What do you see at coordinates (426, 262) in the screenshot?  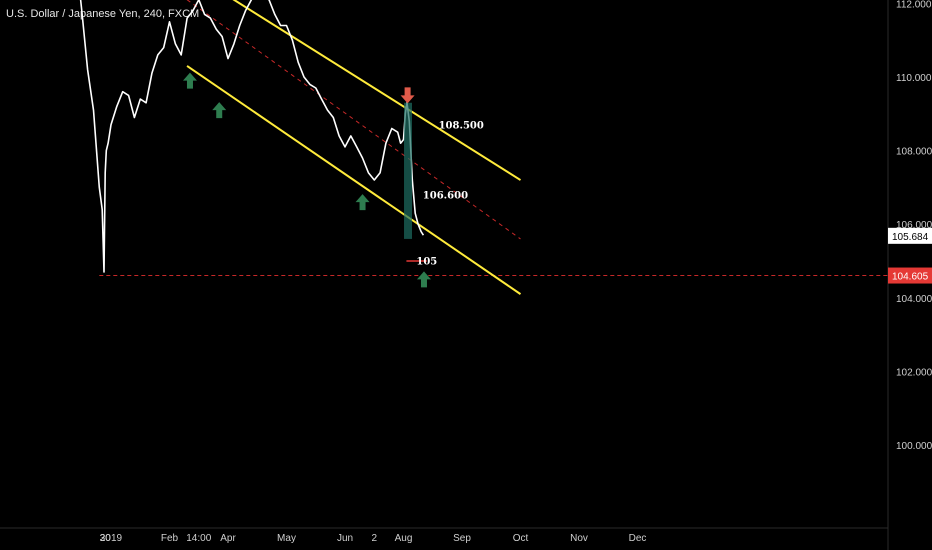 I see `price-annotation: 105` at bounding box center [426, 262].